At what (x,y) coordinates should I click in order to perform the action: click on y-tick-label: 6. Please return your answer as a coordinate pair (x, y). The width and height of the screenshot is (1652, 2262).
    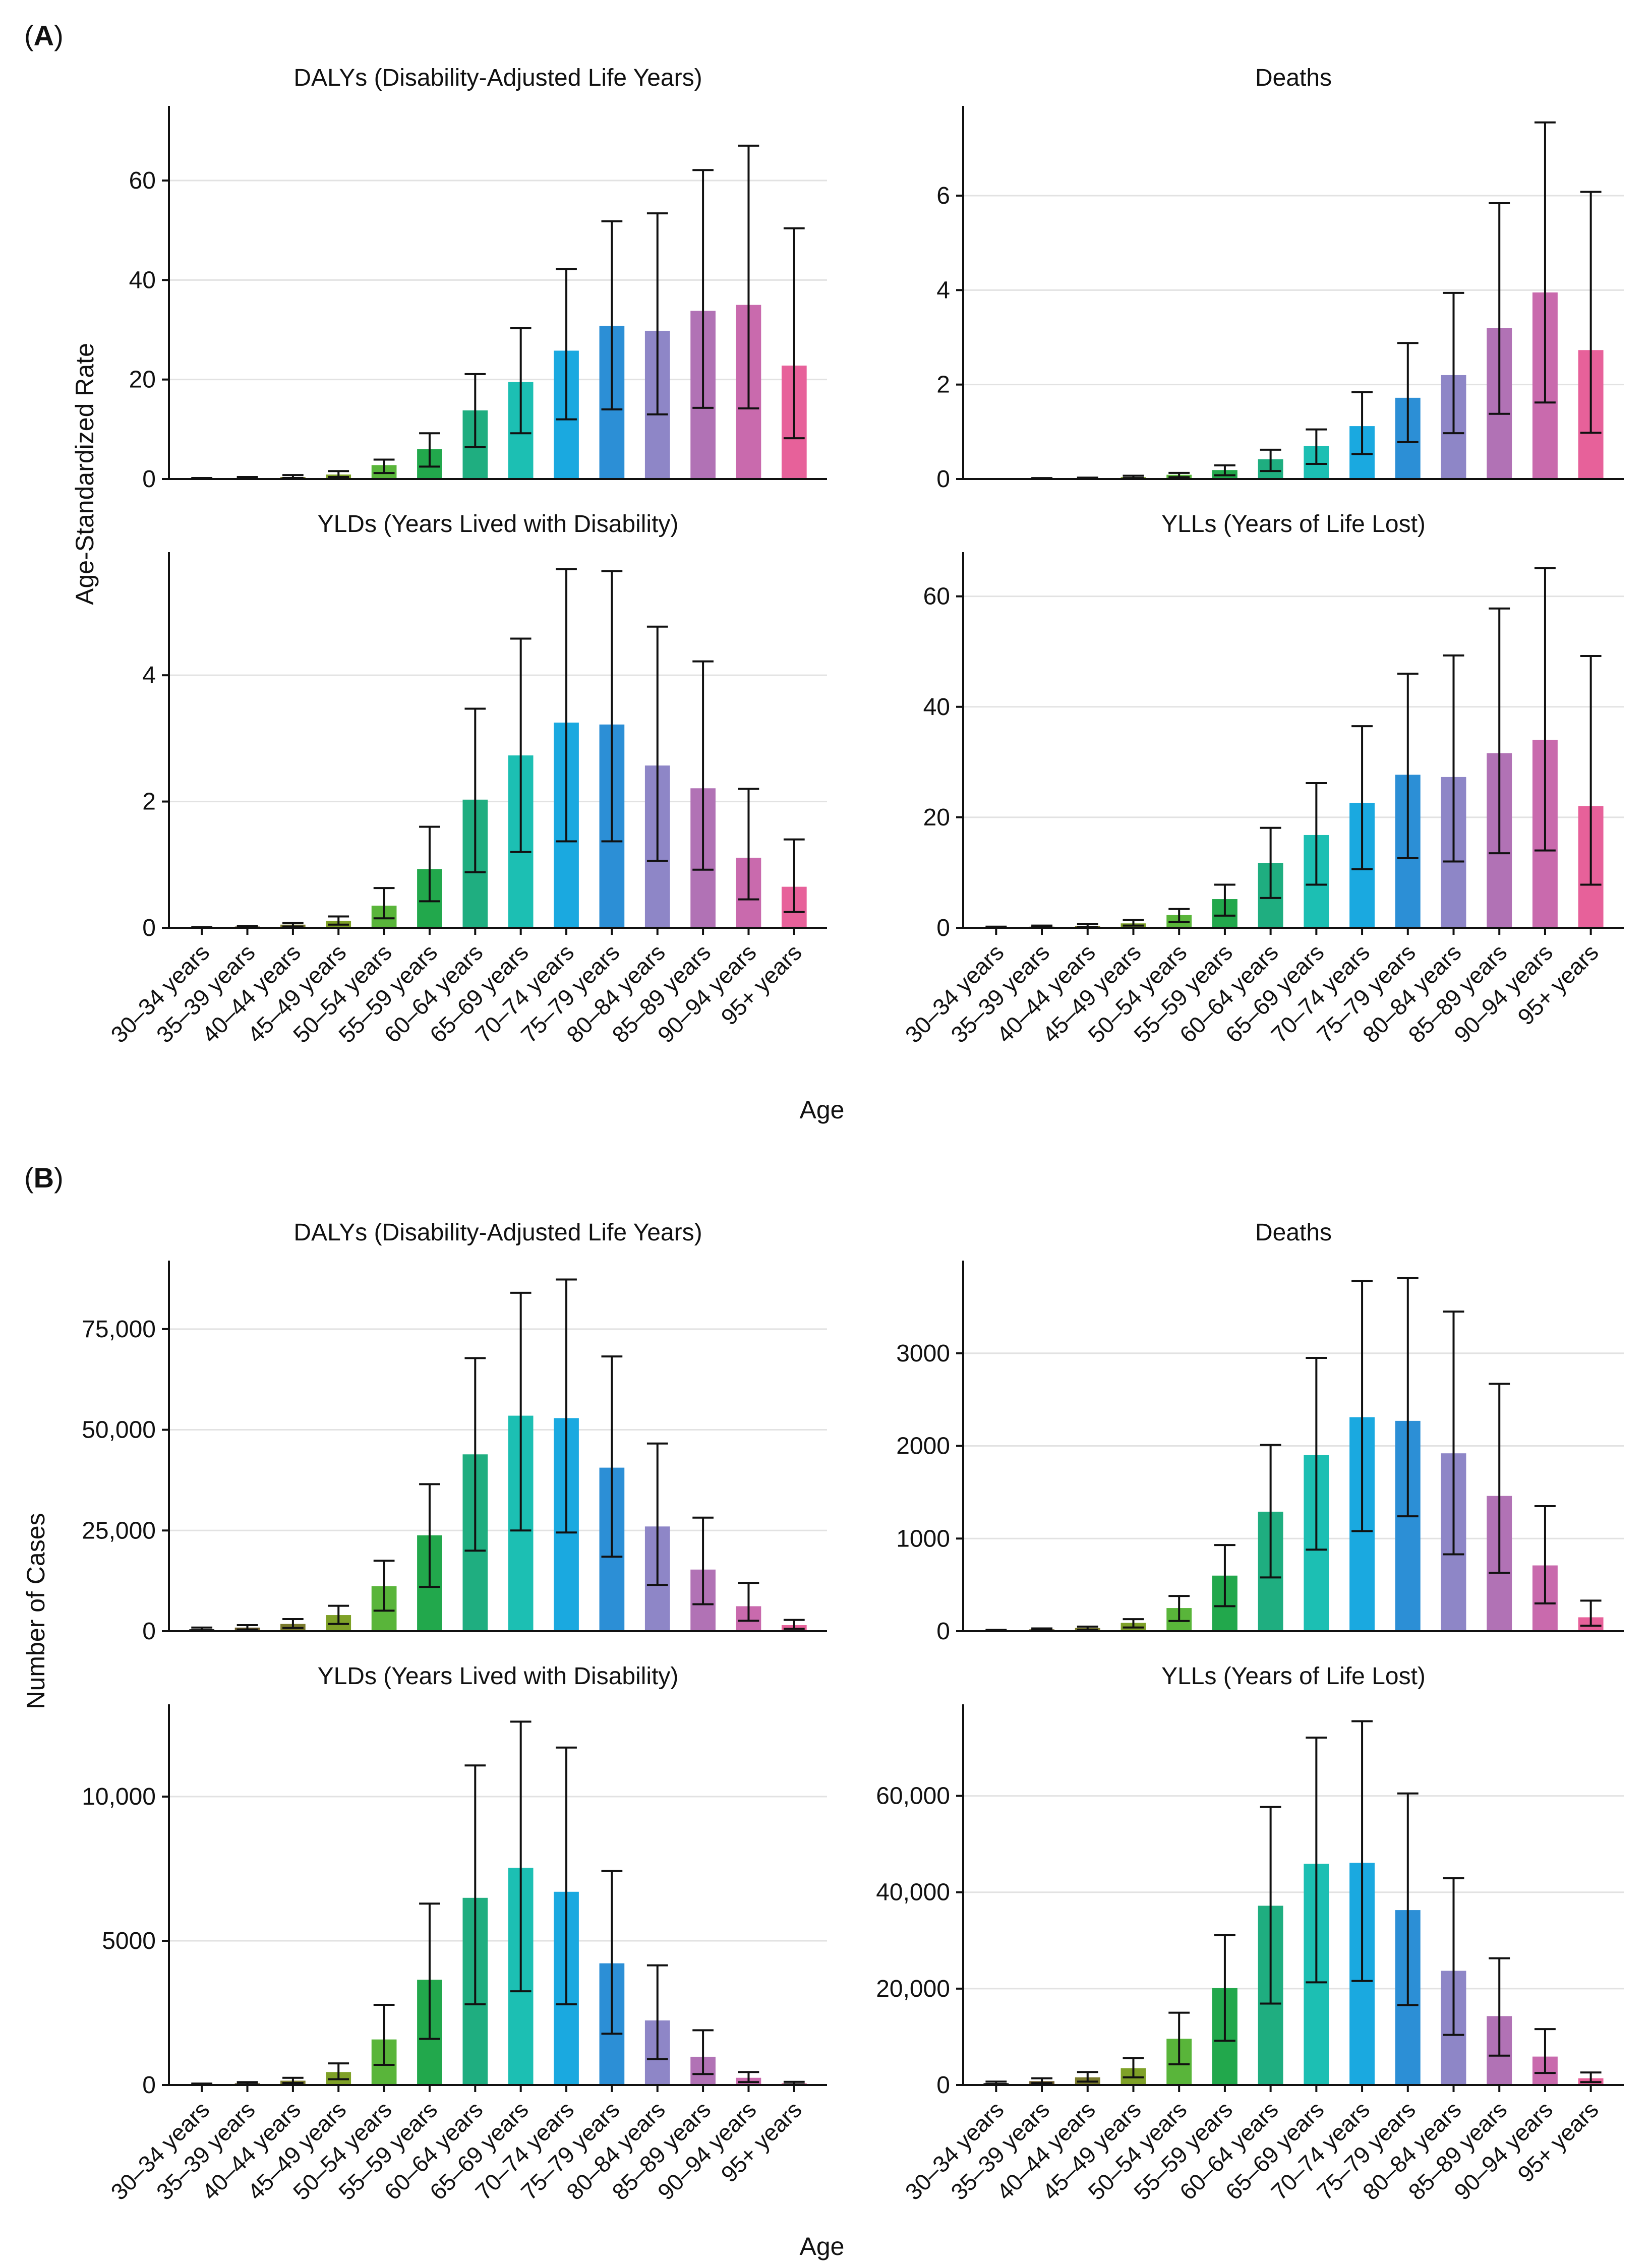
    Looking at the image, I should click on (943, 196).